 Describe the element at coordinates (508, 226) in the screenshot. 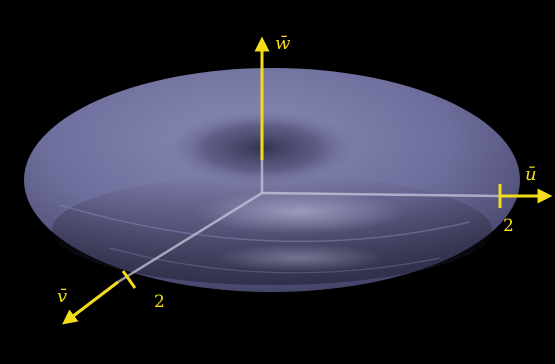

I see `u-axis-tick-label: 2` at that location.